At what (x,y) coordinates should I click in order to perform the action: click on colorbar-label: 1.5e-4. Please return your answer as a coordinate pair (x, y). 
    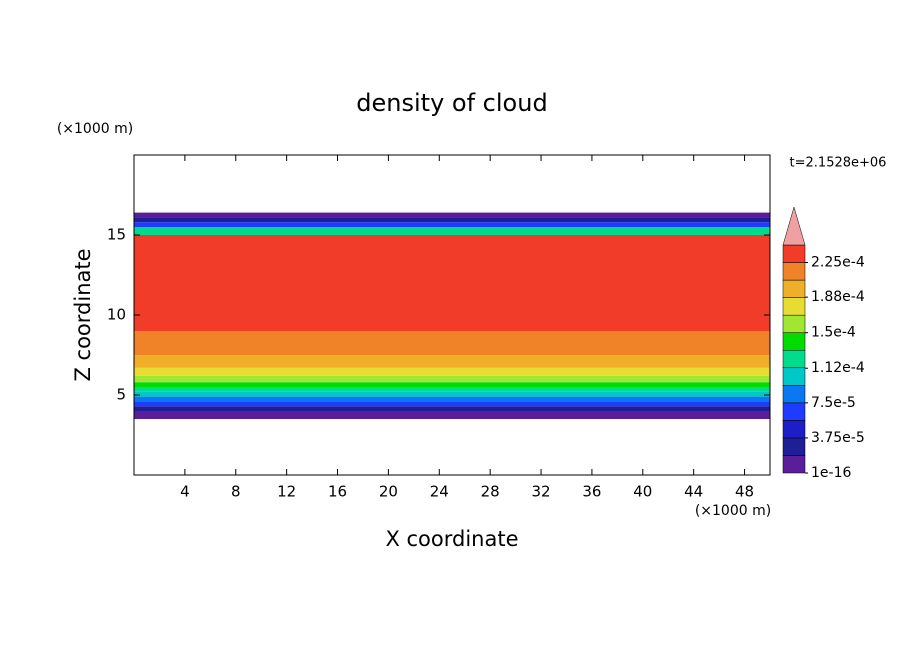
    Looking at the image, I should click on (833, 333).